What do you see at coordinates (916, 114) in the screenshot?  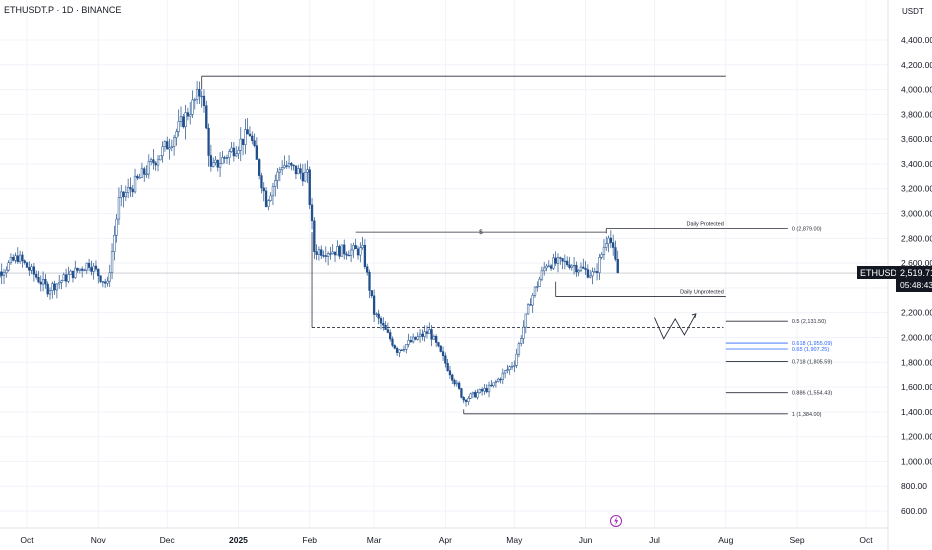 I see `y-tick-label: 3,800.00` at bounding box center [916, 114].